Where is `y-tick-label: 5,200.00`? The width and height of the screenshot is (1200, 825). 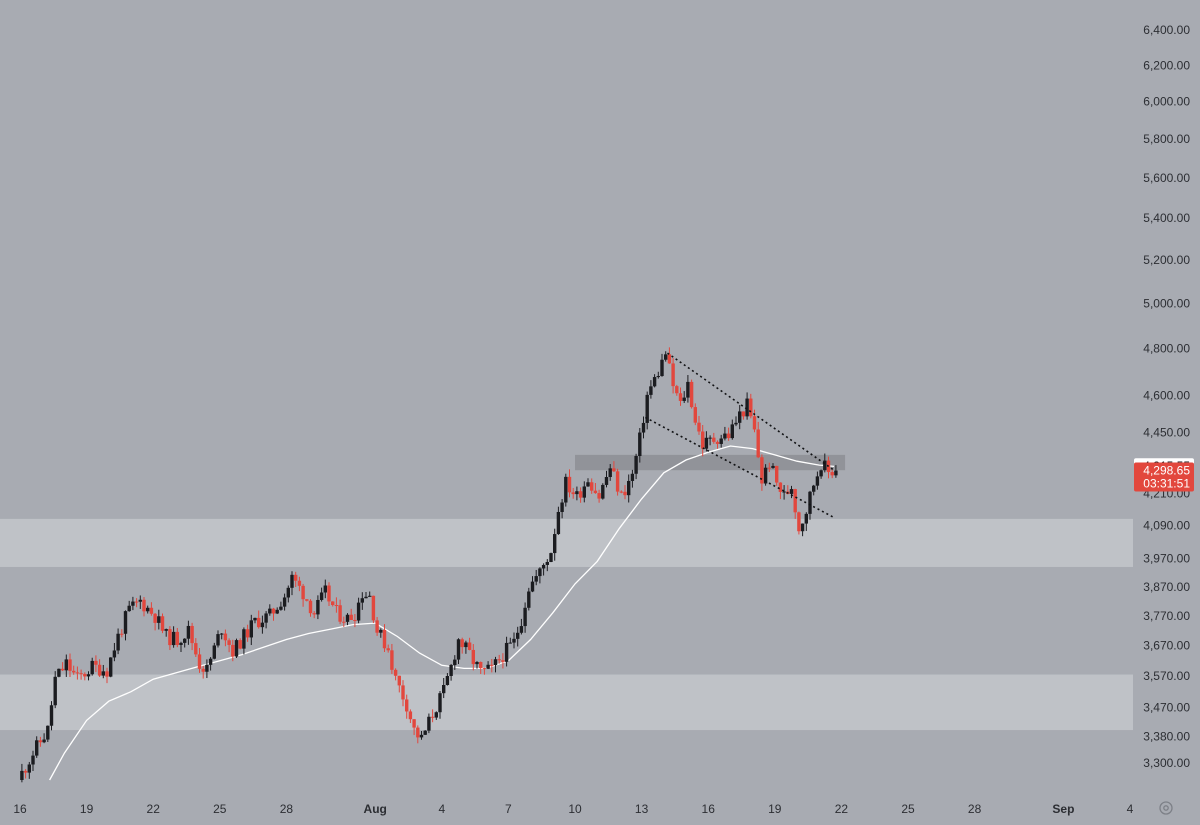 y-tick-label: 5,200.00 is located at coordinates (1166, 260).